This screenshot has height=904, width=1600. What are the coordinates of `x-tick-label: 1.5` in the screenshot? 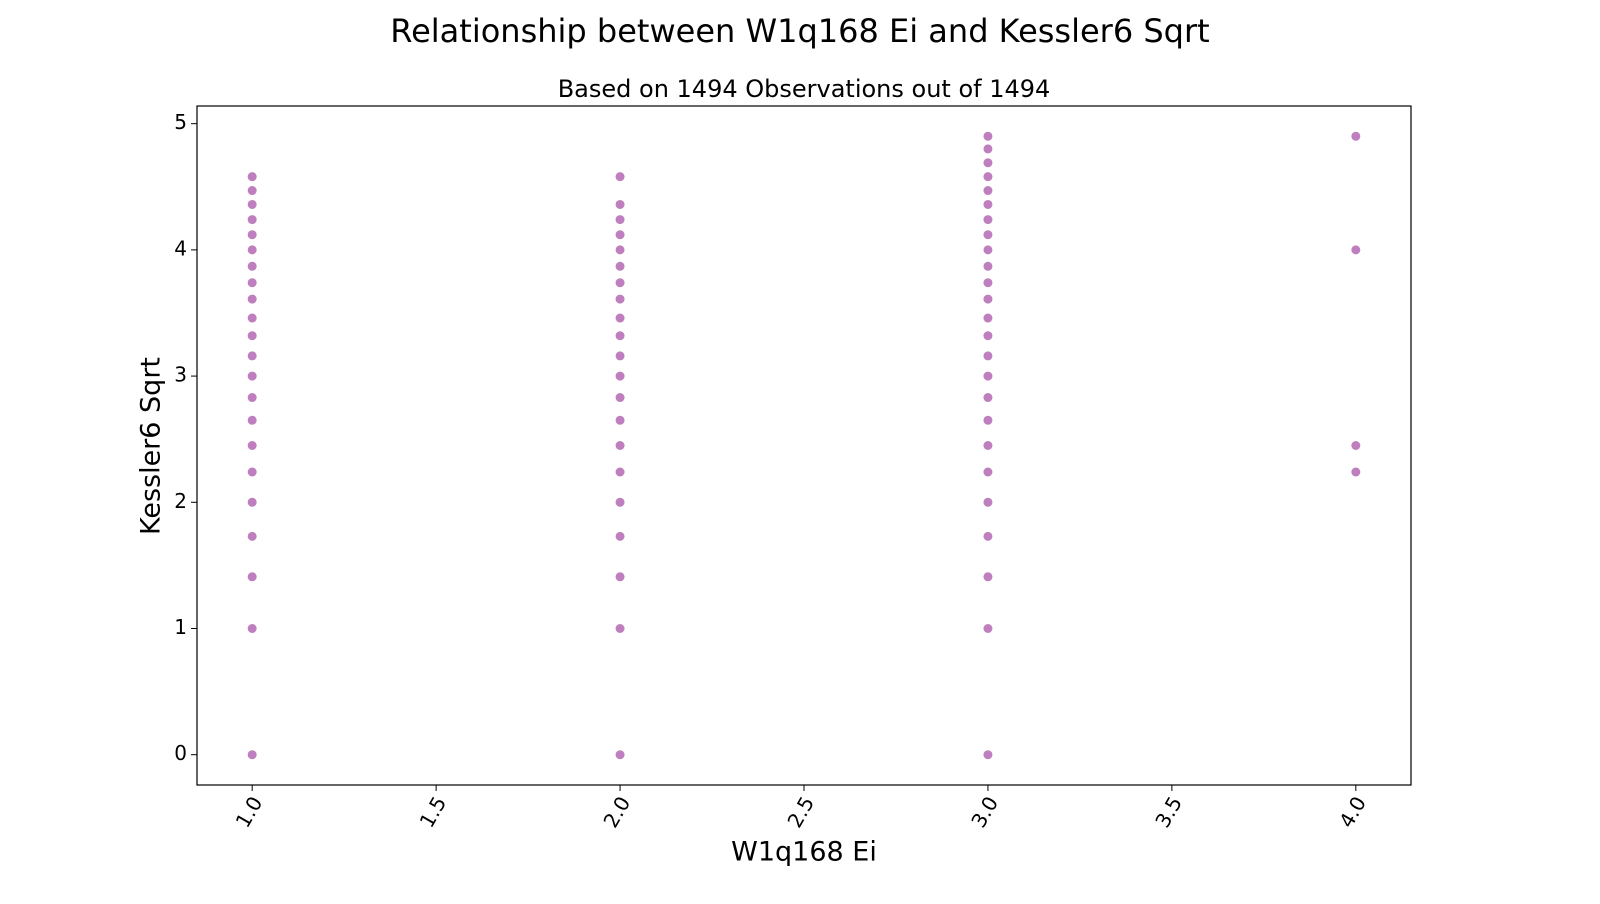 It's located at (433, 812).